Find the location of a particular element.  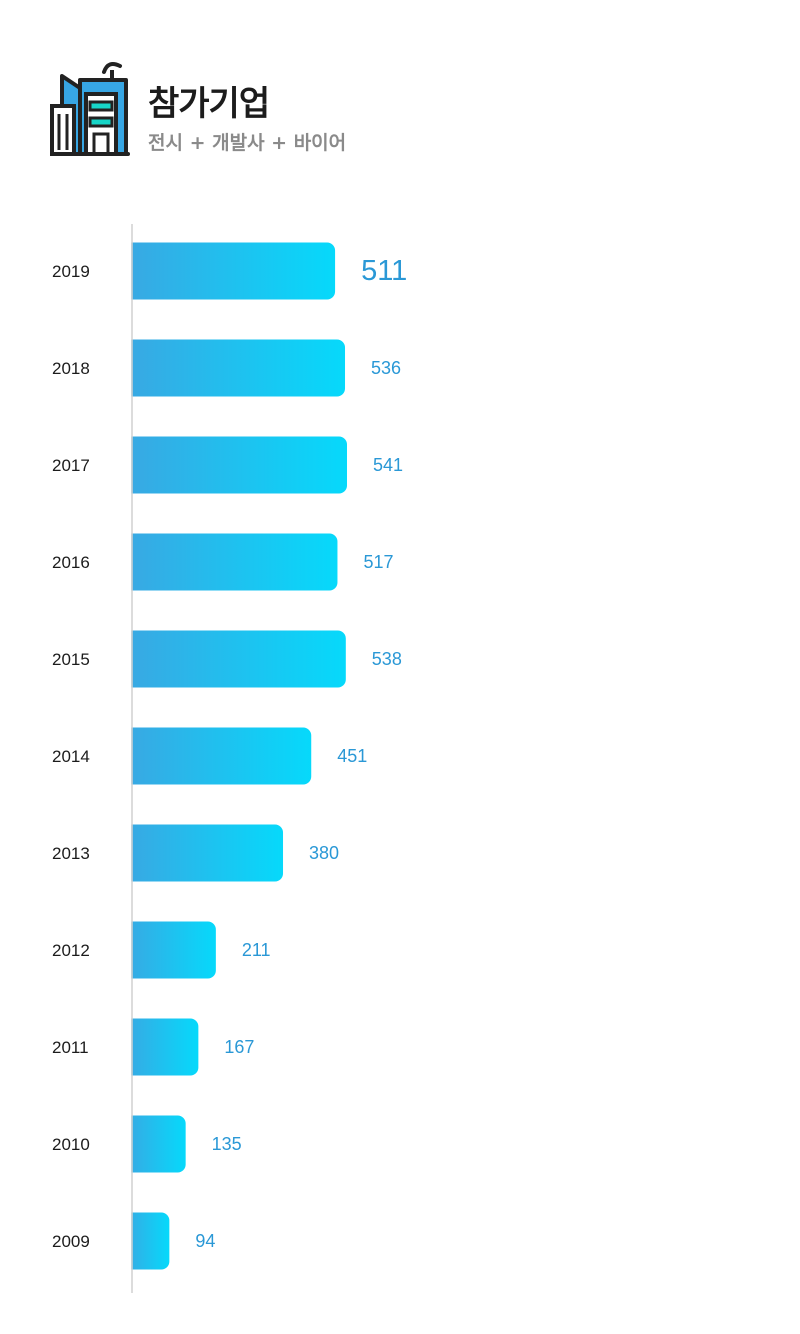

value-label-2009: 94 is located at coordinates (205, 1241).